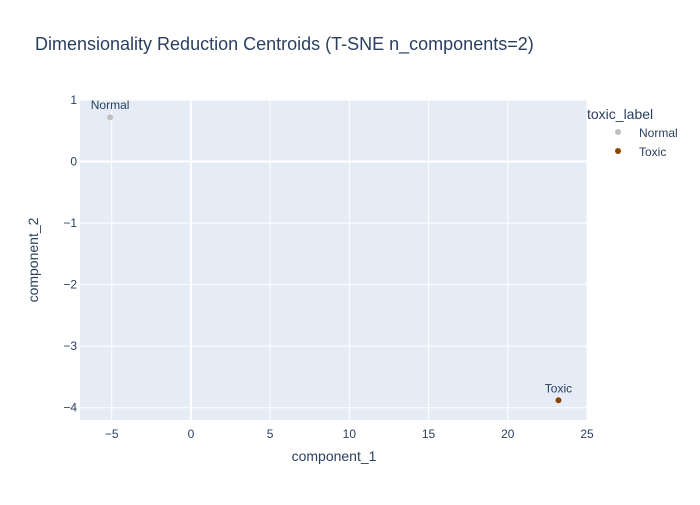  What do you see at coordinates (334, 456) in the screenshot?
I see `x-axis-label: component_1` at bounding box center [334, 456].